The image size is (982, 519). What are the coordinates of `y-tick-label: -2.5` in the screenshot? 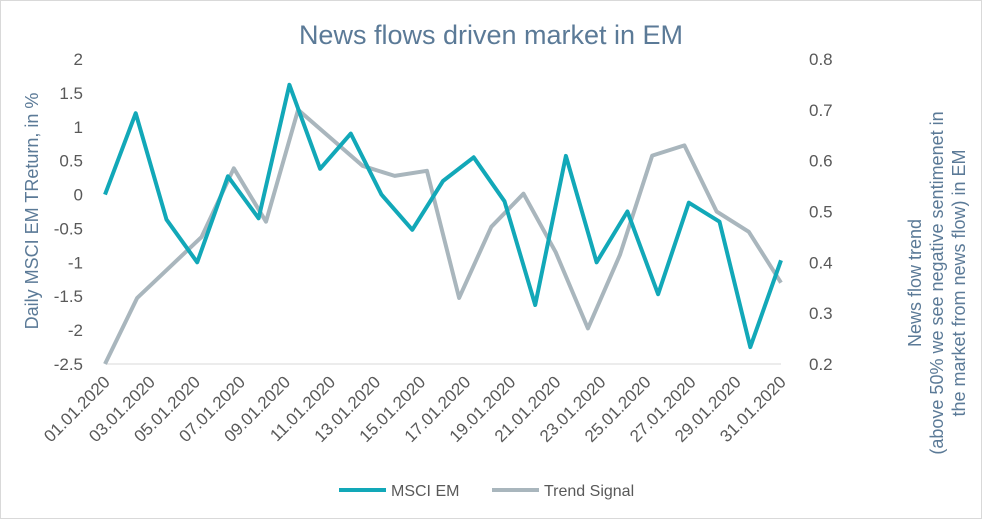 It's located at (68, 364).